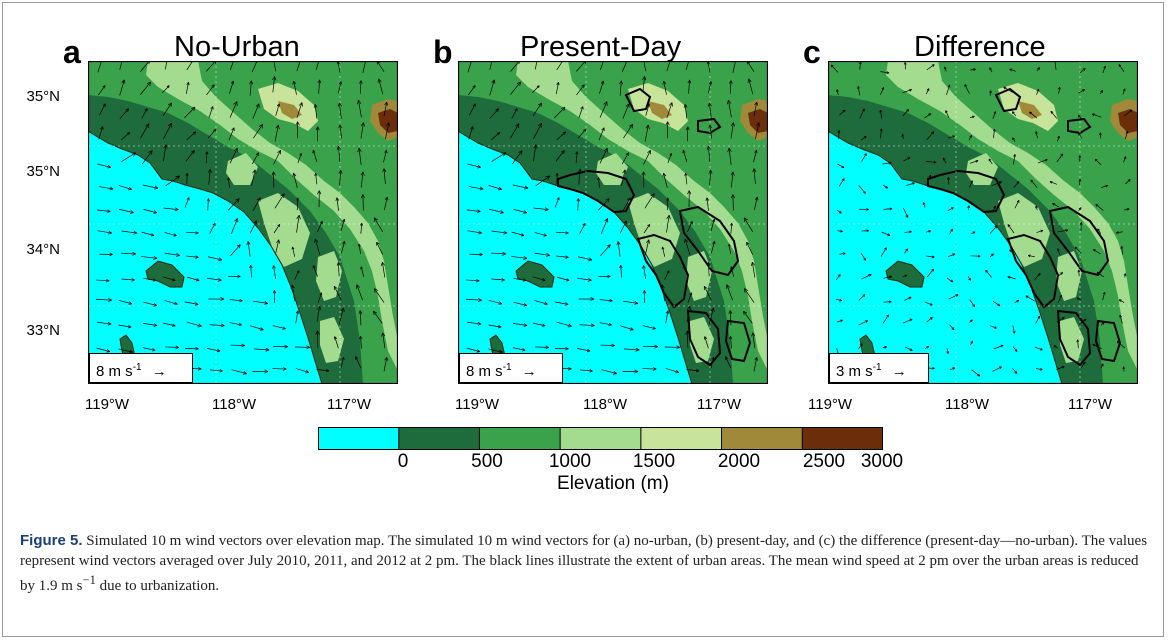 The image size is (1168, 641). I want to click on lat-label: 33°N, so click(43, 330).